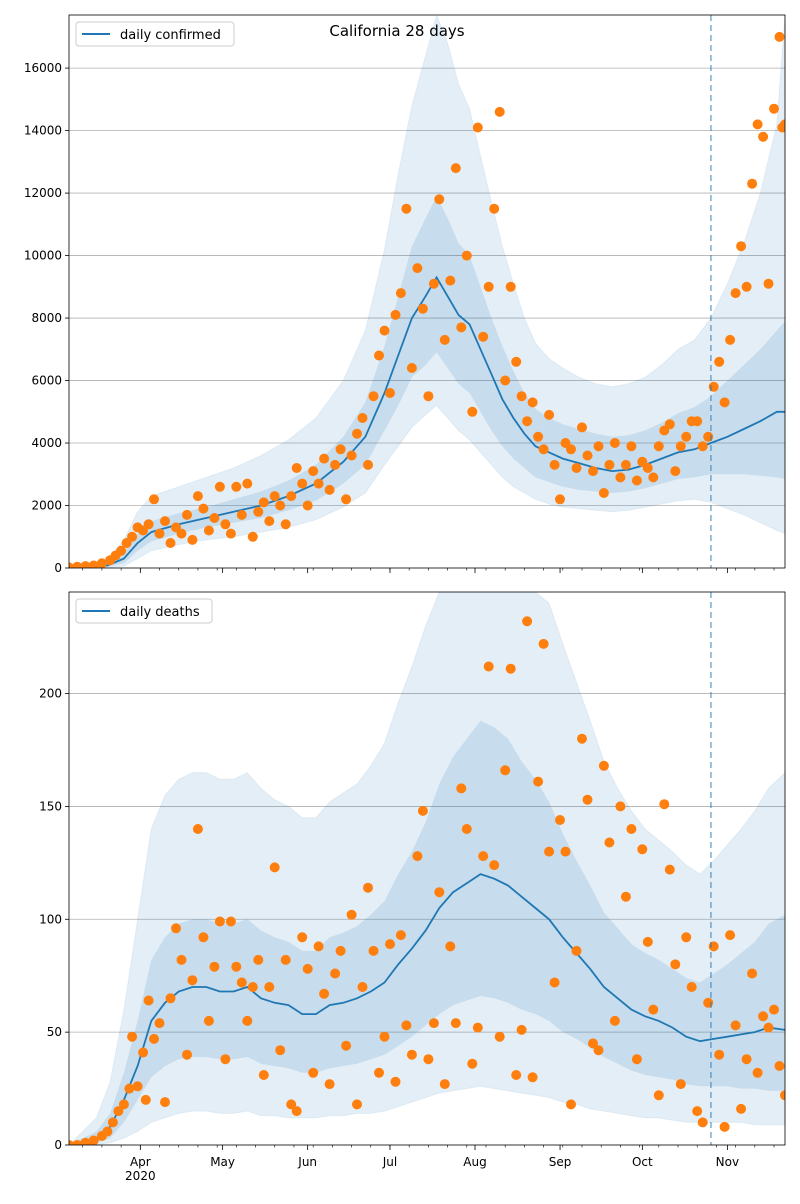  I want to click on deaths-xtick-label: Oct, so click(642, 1162).